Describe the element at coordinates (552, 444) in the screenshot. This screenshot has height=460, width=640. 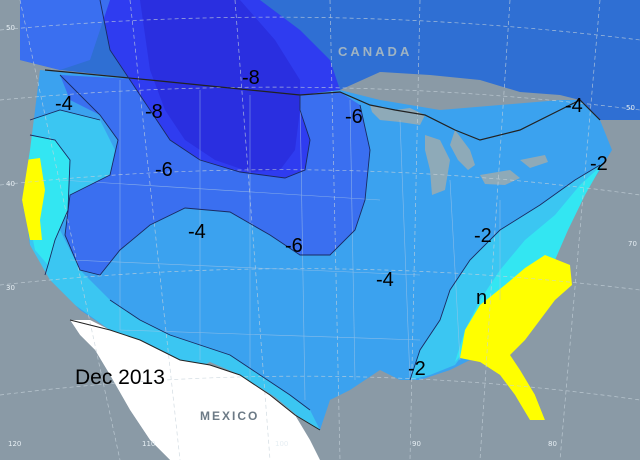
I see `grid-label: 80` at that location.